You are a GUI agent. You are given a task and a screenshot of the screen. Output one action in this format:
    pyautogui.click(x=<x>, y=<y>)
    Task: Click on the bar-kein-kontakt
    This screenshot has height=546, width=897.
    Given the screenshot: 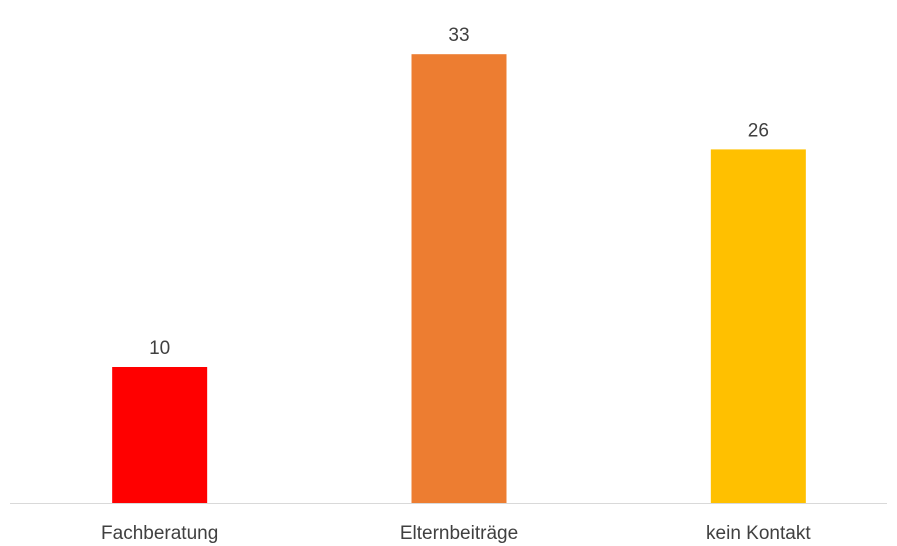 What is the action you would take?
    pyautogui.click(x=758, y=326)
    